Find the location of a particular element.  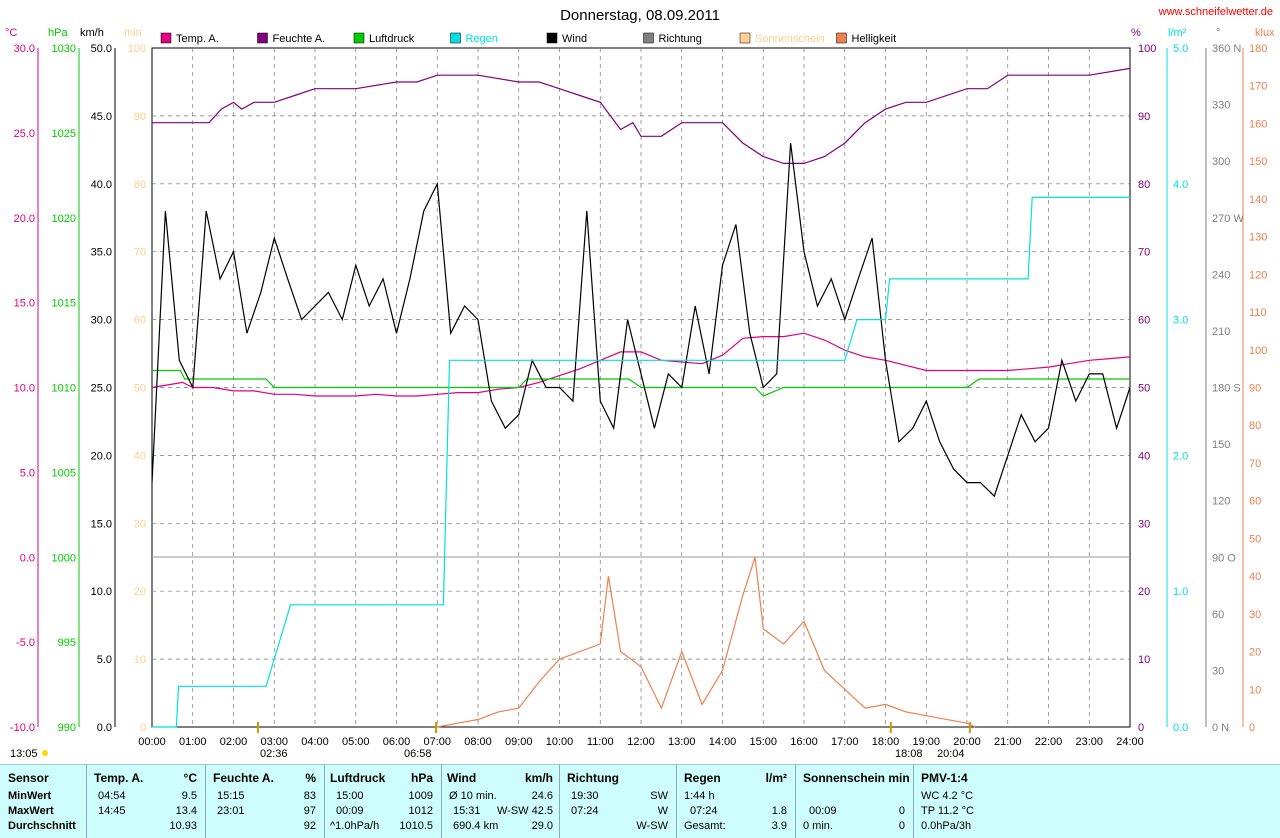

stats-dir-min: SW is located at coordinates (659, 796).